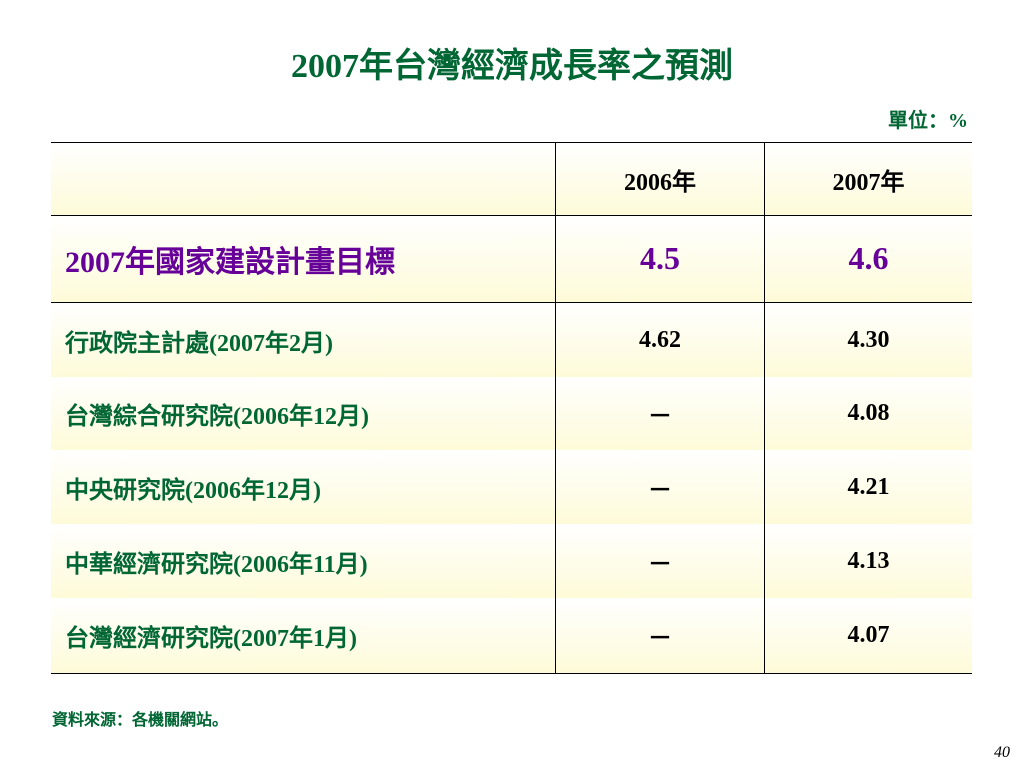 The height and width of the screenshot is (768, 1024). I want to click on unit-label: 單位：%, so click(928, 121).